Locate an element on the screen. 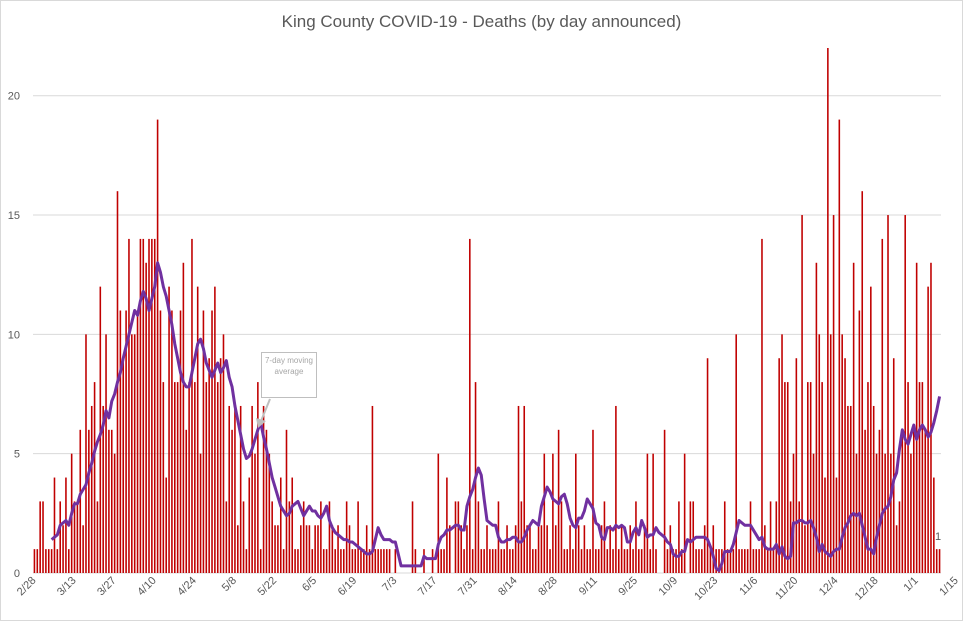 The image size is (963, 621). annotation-text: 7-day moving average is located at coordinates (289, 366).